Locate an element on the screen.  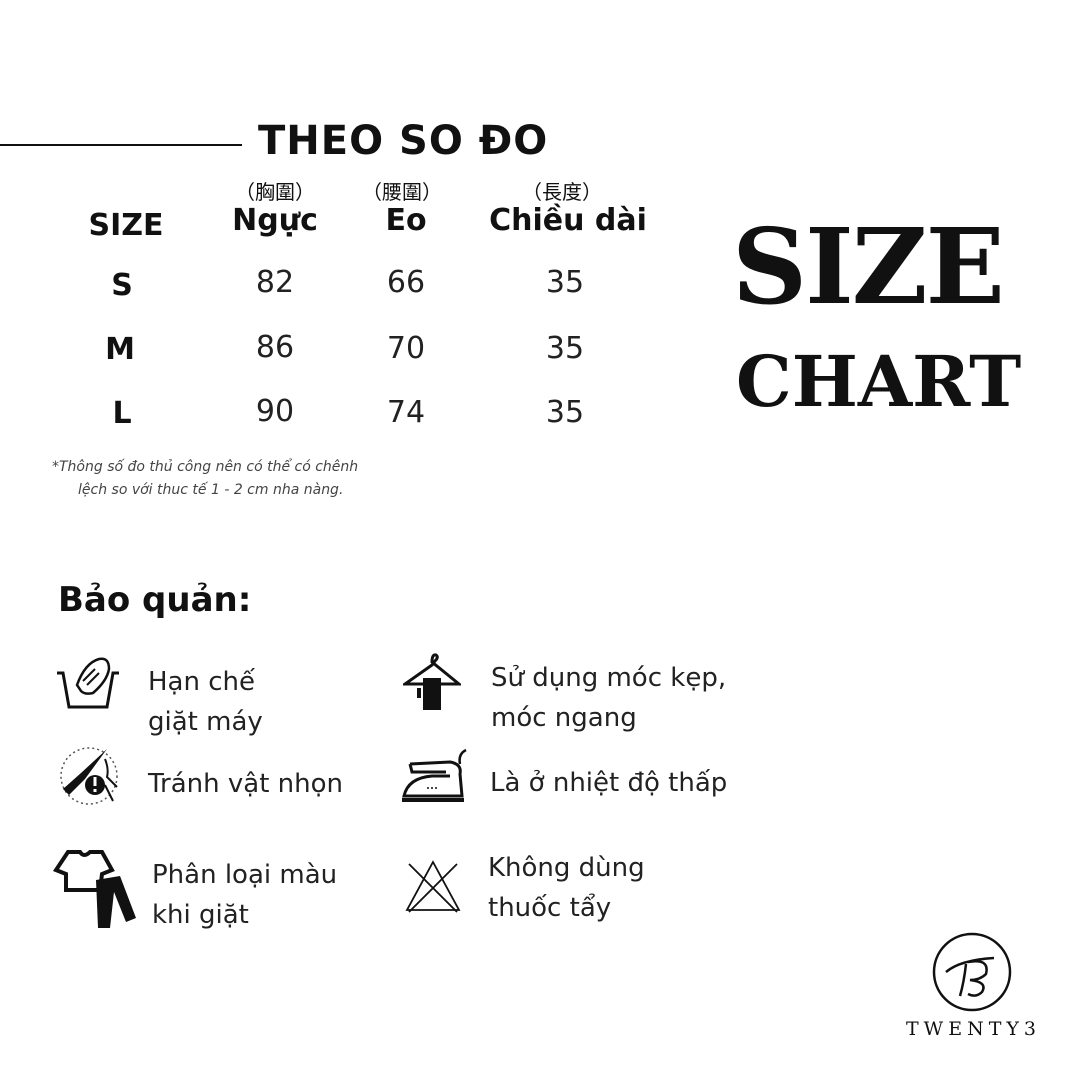
care-text: móc ngang is located at coordinates (564, 718).